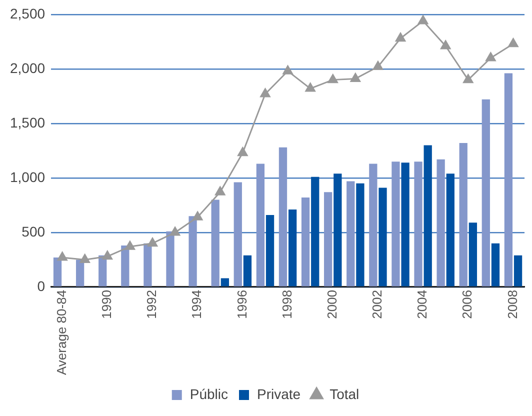 This screenshot has width=532, height=416. Describe the element at coordinates (345, 394) in the screenshot. I see `legend-label: Total` at that location.